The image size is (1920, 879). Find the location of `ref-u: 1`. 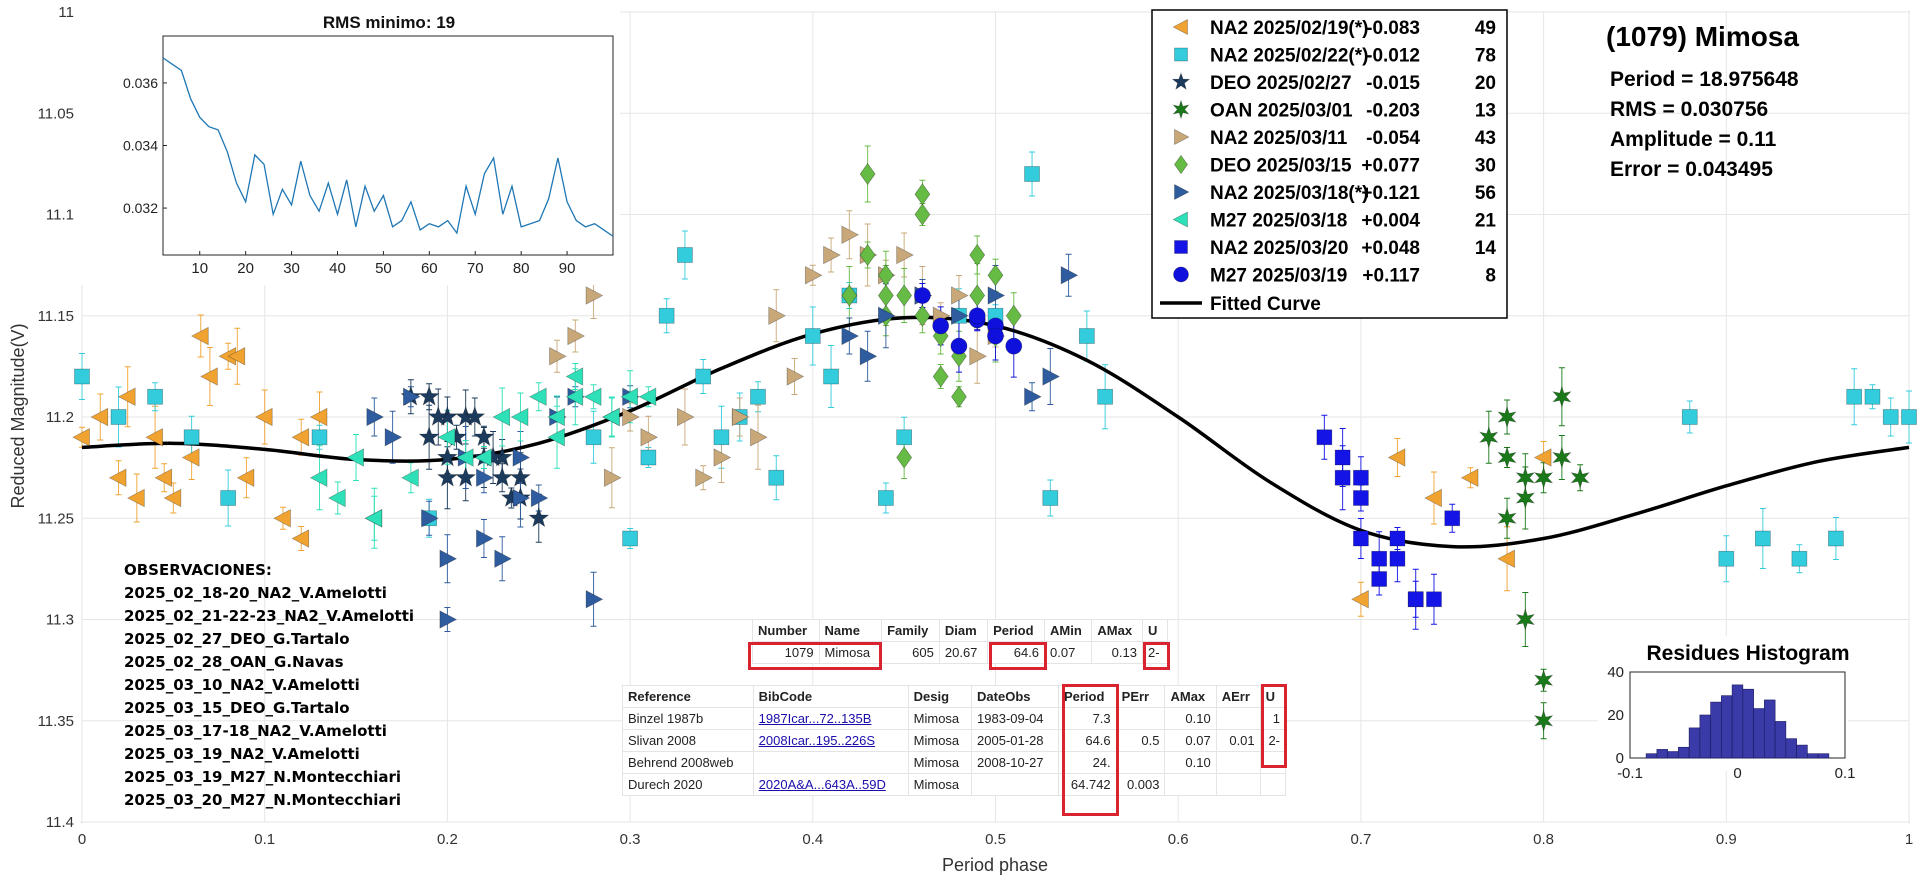

ref-u: 1 is located at coordinates (1273, 718).